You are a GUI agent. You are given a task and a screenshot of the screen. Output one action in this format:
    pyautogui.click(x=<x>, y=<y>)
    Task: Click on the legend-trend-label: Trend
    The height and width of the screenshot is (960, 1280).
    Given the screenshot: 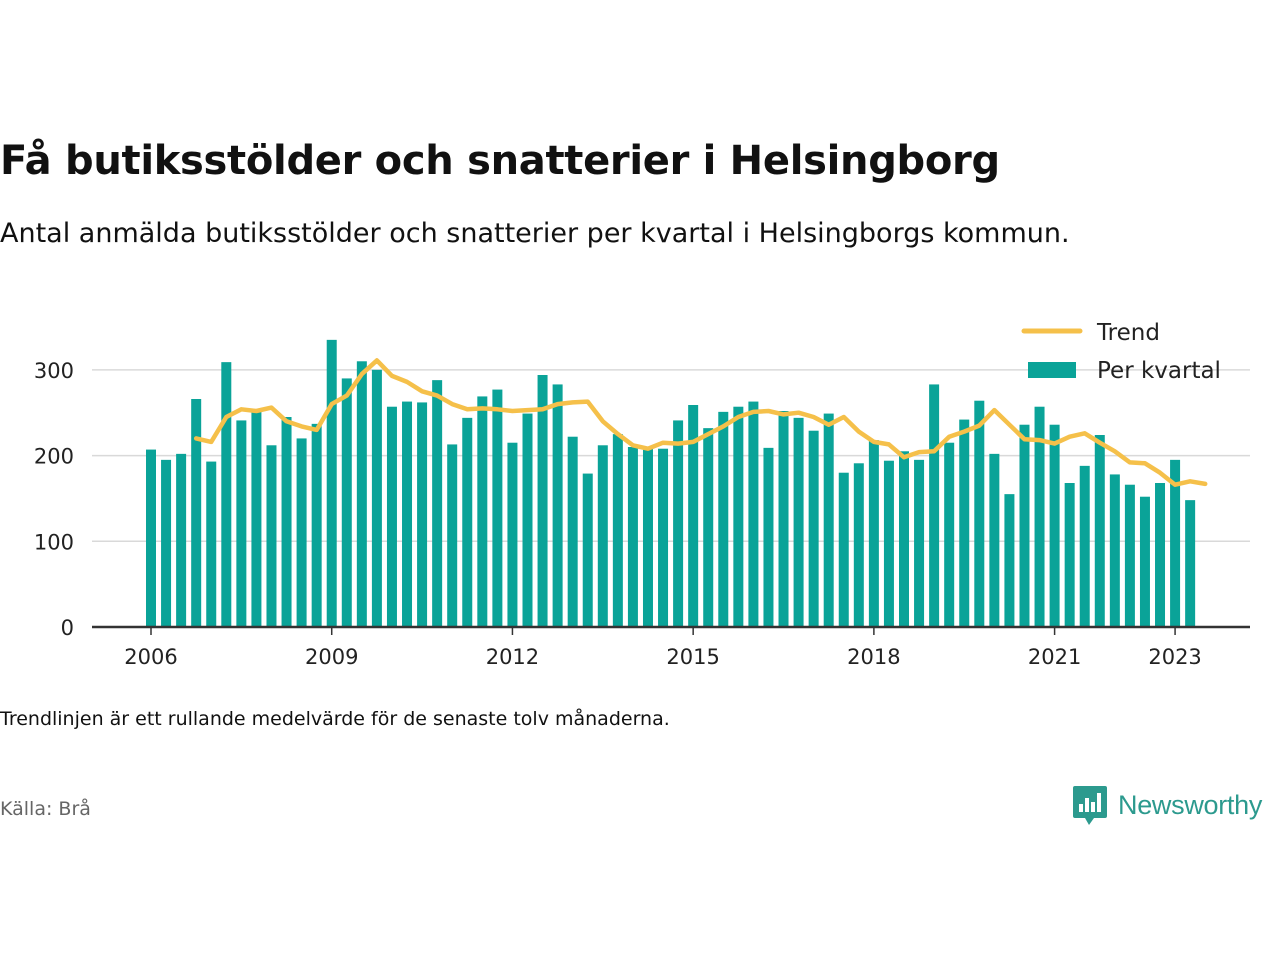 What is the action you would take?
    pyautogui.click(x=1128, y=333)
    